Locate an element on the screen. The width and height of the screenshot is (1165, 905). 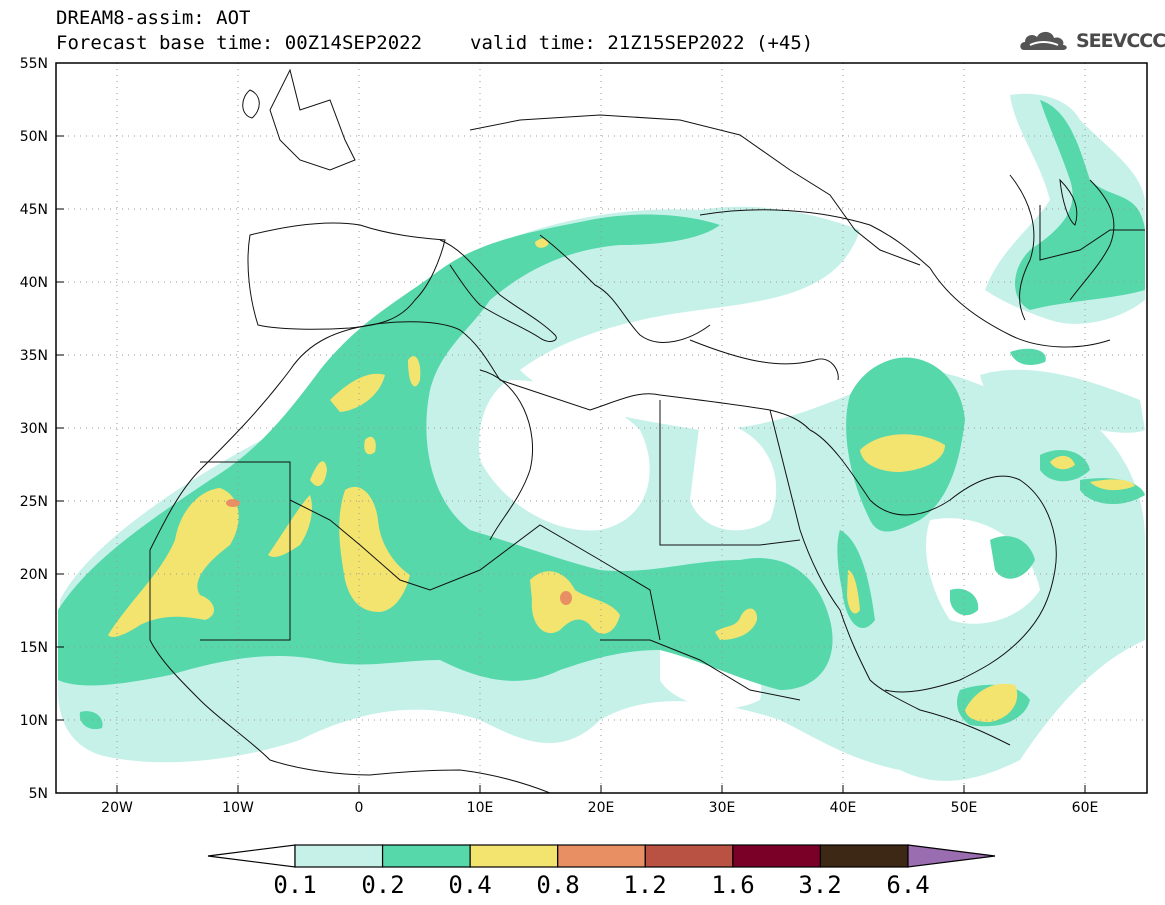
lat-label-10n: 10N is located at coordinates (34, 721).